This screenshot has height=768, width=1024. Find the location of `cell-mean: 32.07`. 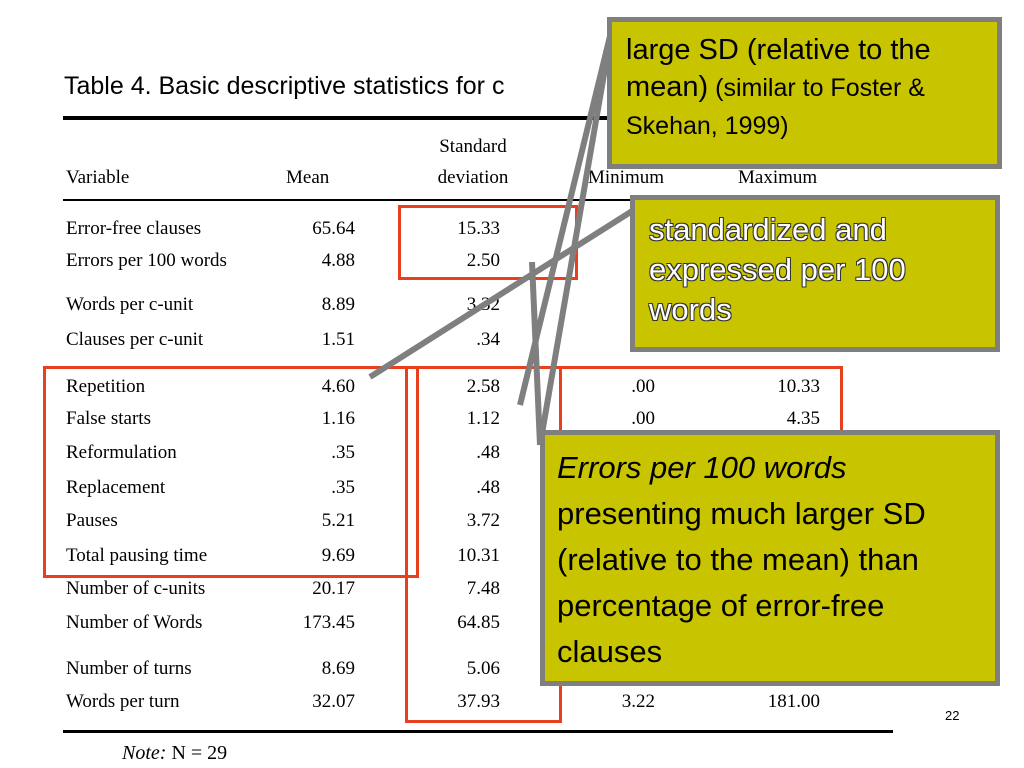

cell-mean: 32.07 is located at coordinates (333, 701).